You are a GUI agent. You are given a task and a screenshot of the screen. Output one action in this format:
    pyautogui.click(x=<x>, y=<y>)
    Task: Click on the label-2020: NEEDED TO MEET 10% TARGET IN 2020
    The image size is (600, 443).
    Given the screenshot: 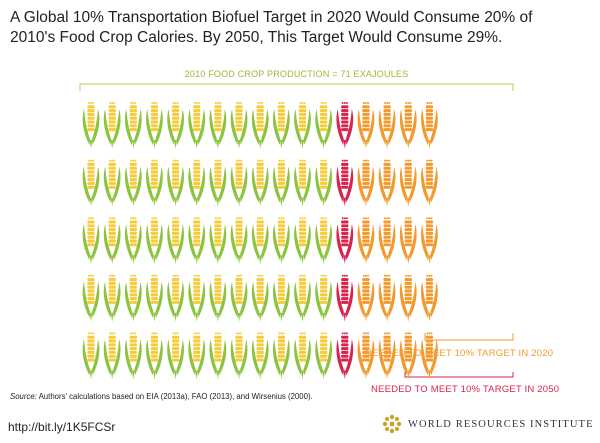 What is the action you would take?
    pyautogui.click(x=459, y=353)
    